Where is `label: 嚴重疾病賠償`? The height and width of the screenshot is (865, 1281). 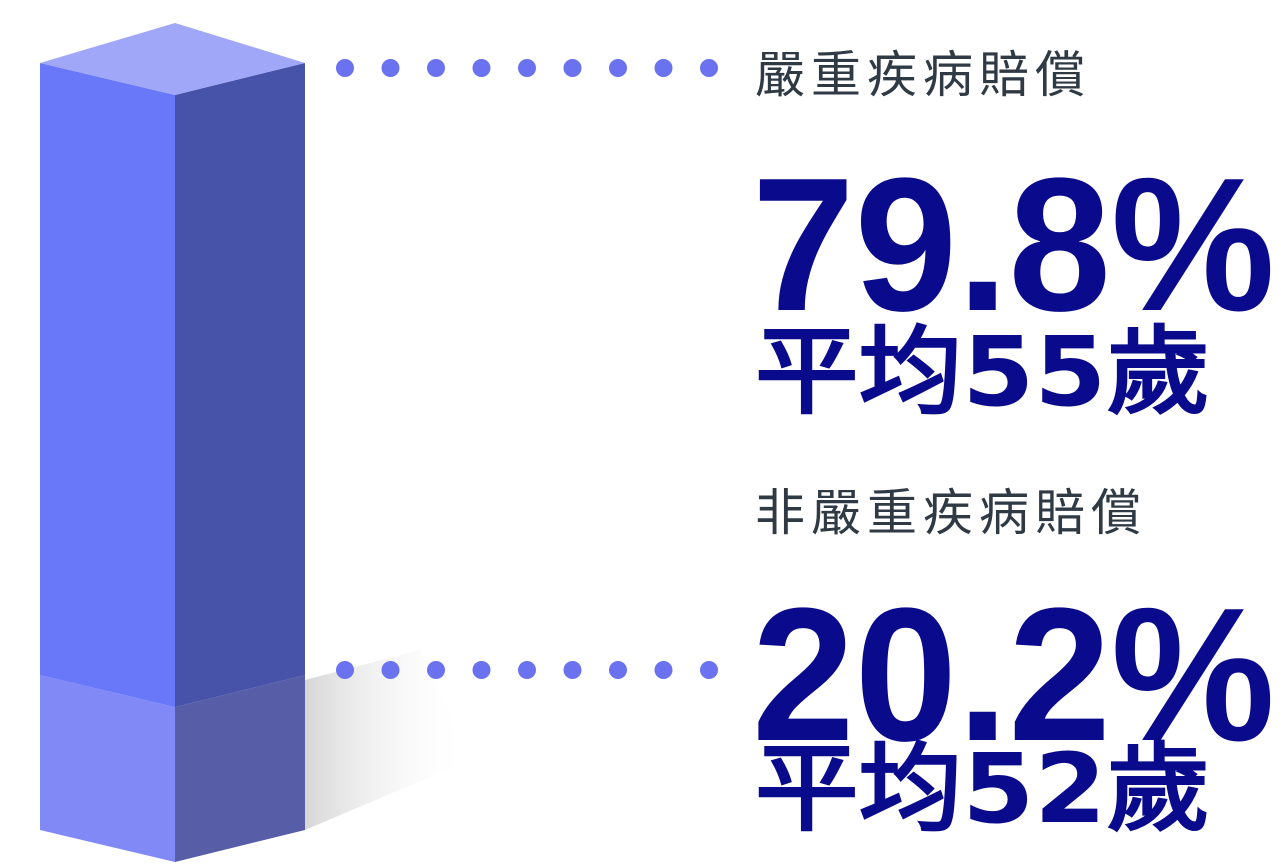 label: 嚴重疾病賠償 is located at coordinates (923, 75).